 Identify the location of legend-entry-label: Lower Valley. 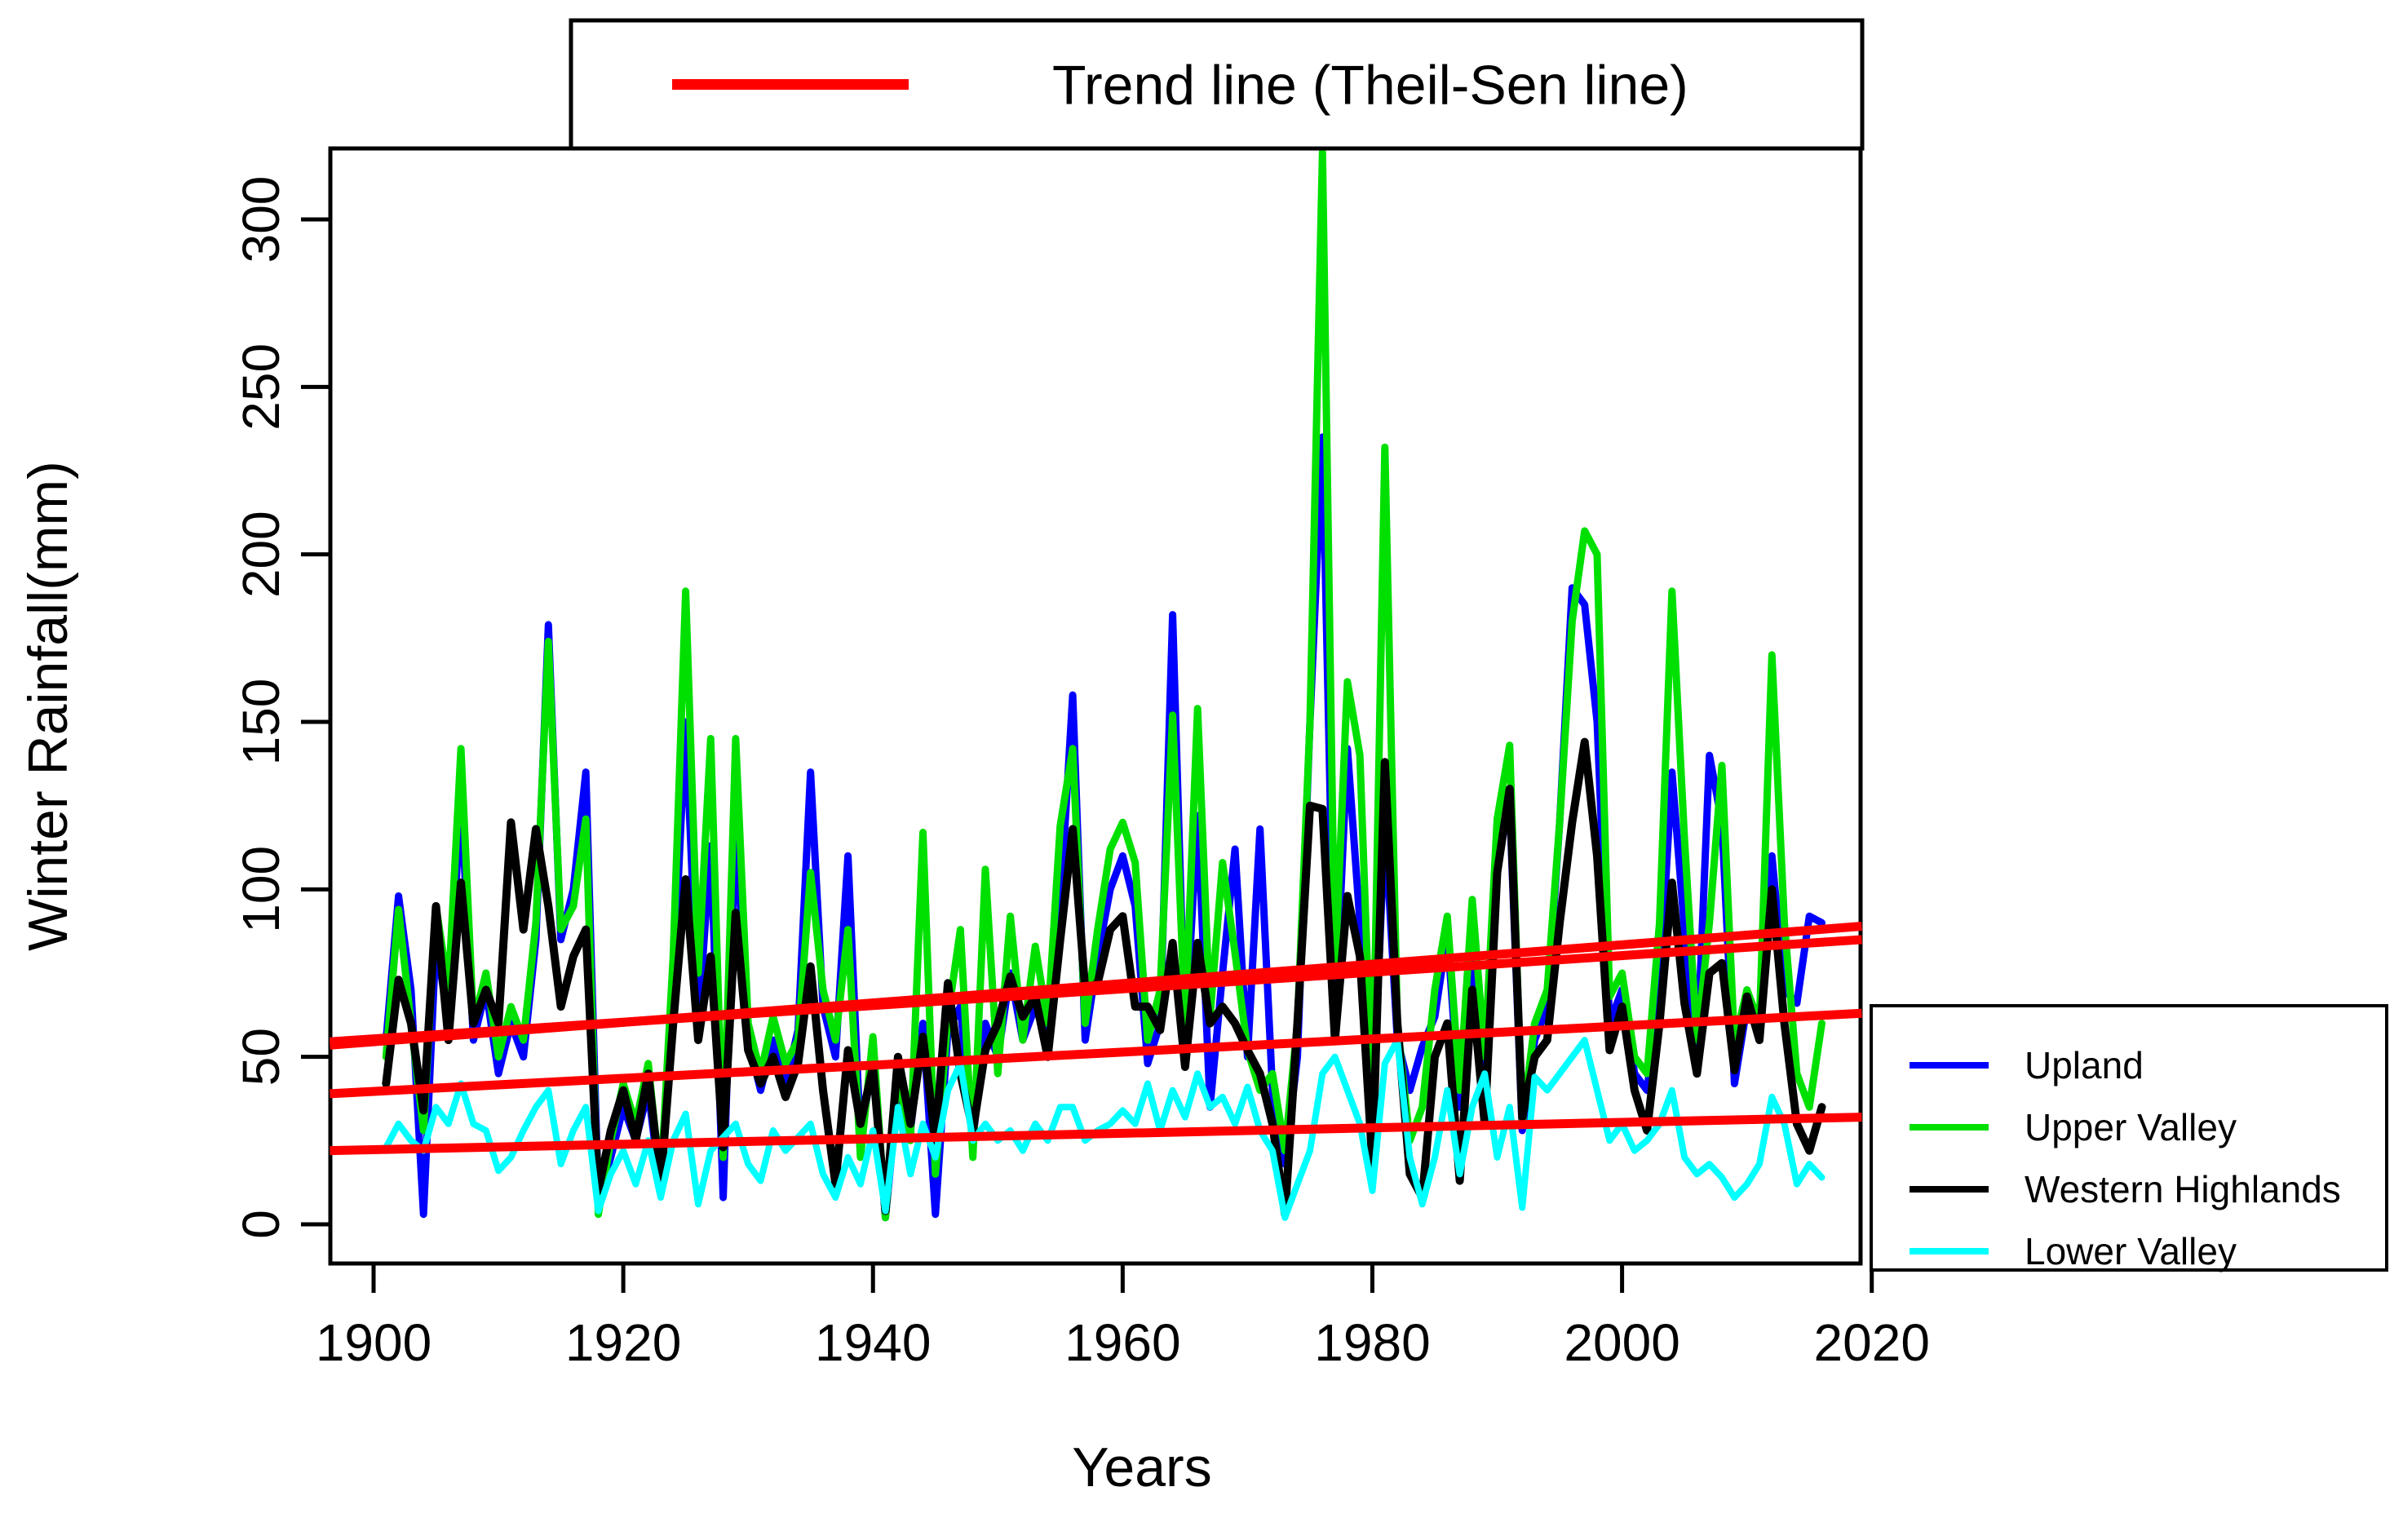
(2131, 1251).